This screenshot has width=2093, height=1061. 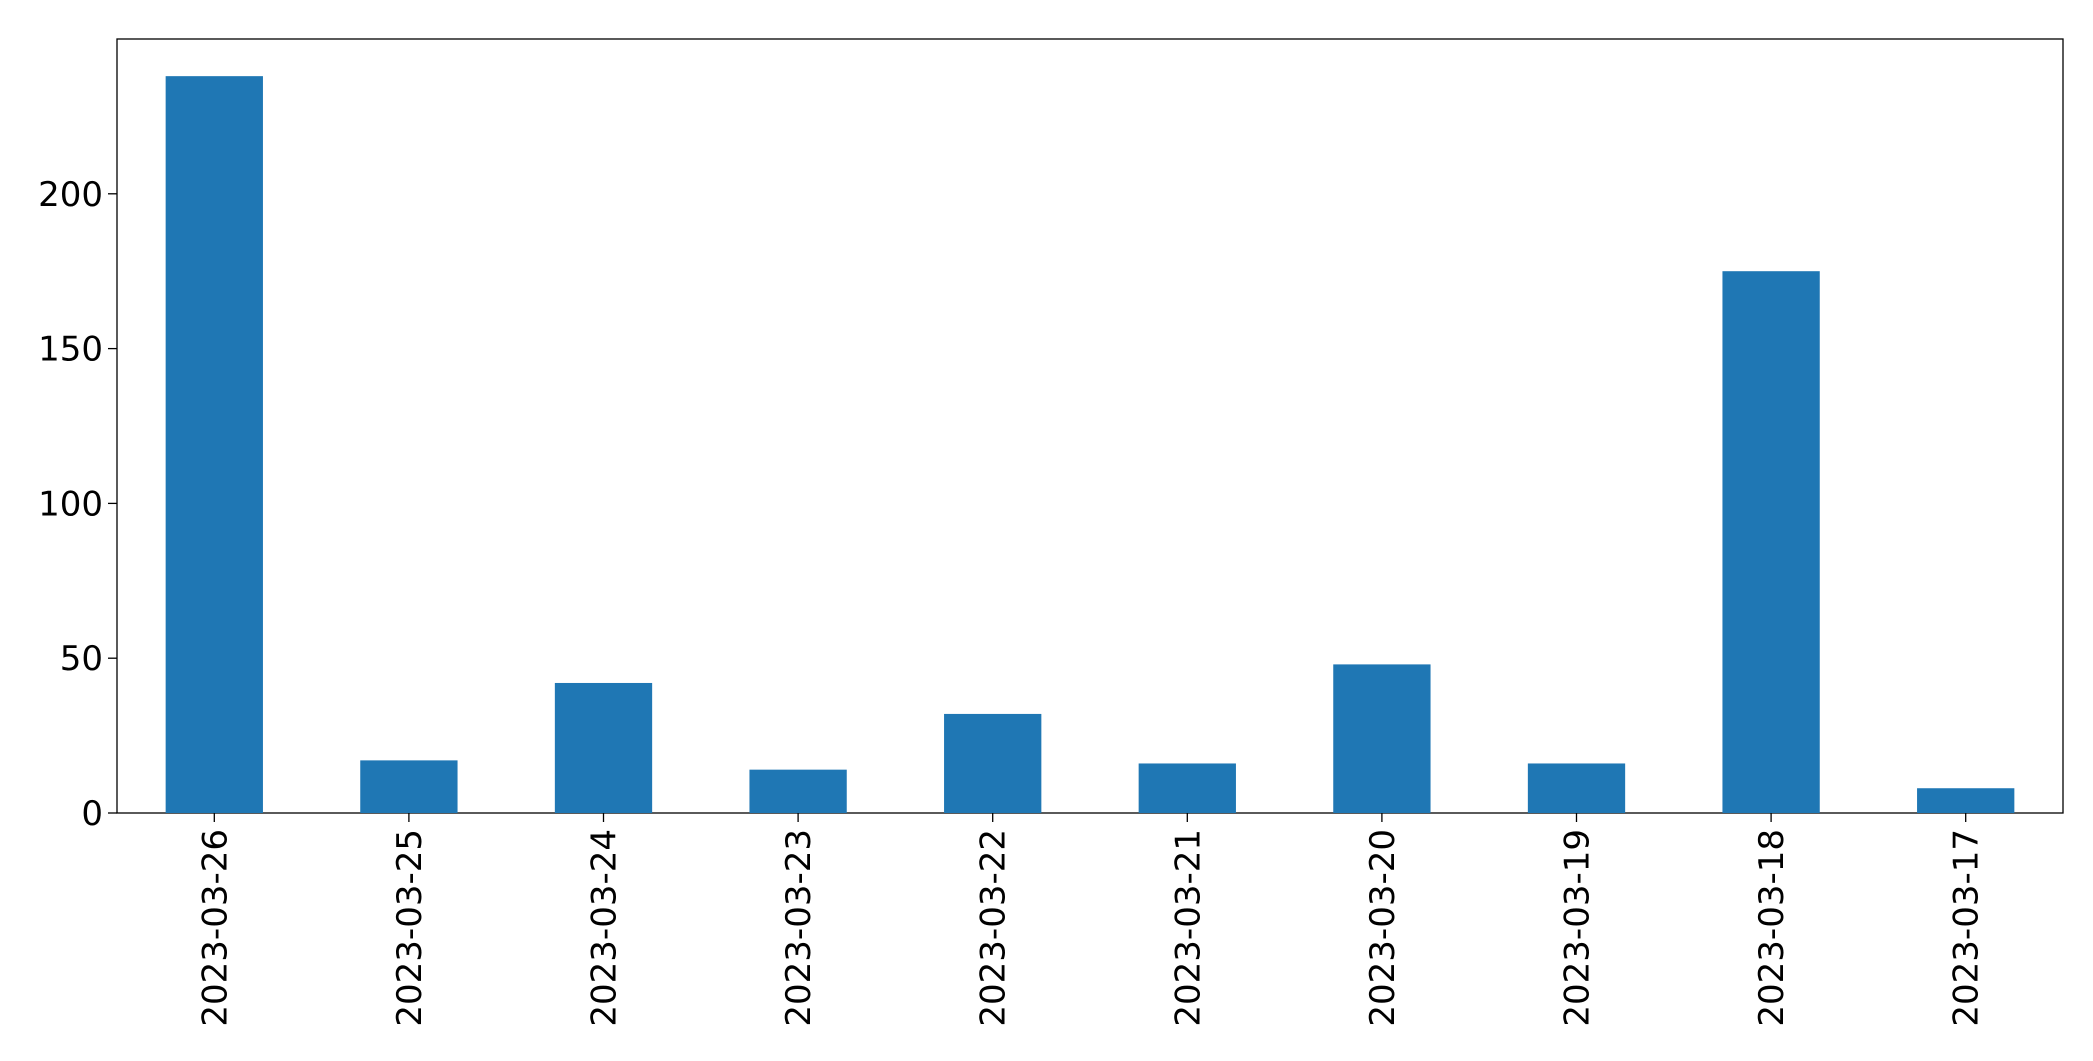 I want to click on x-tick-label: 2023-03-18, so click(x=1772, y=928).